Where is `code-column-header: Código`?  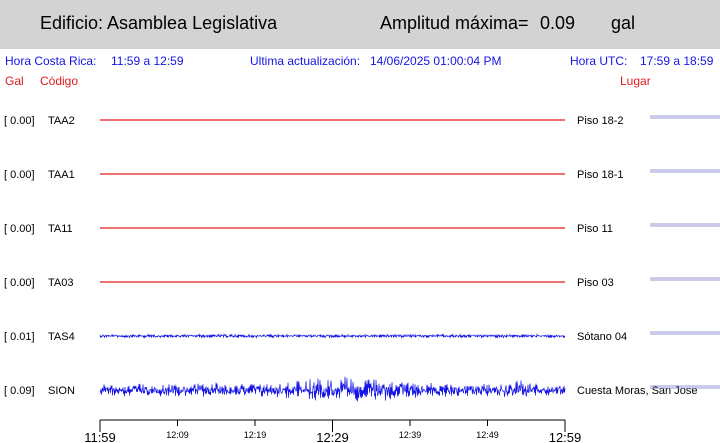 code-column-header: Código is located at coordinates (59, 81).